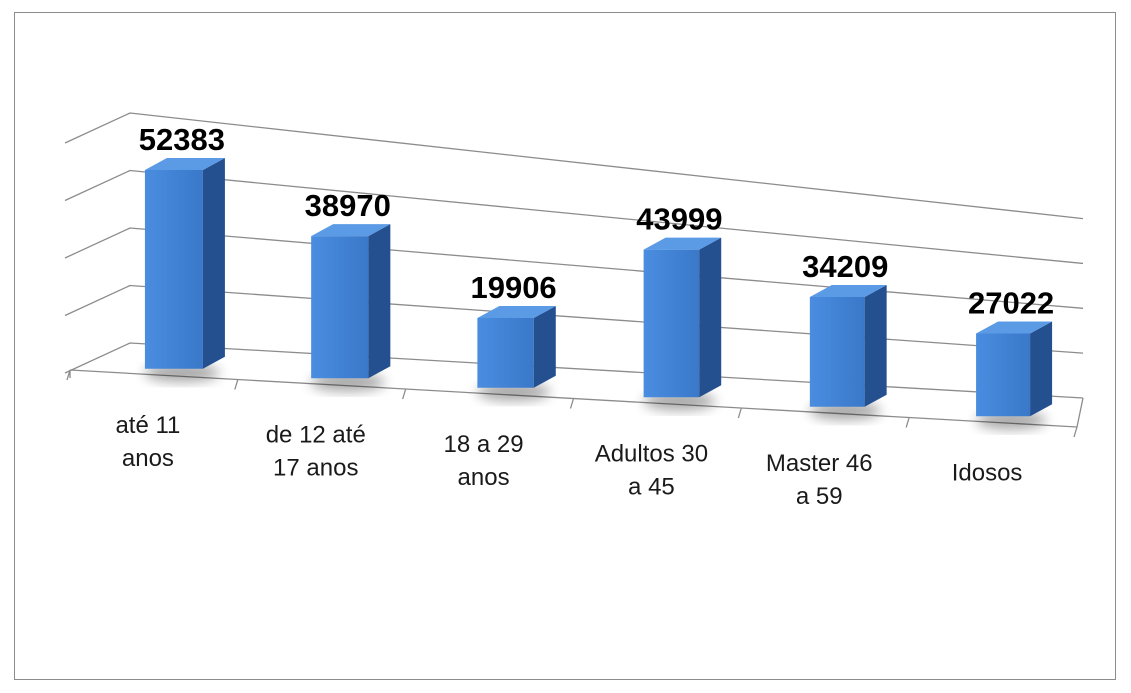 The width and height of the screenshot is (1131, 693). What do you see at coordinates (845, 266) in the screenshot?
I see `data-label: 34209` at bounding box center [845, 266].